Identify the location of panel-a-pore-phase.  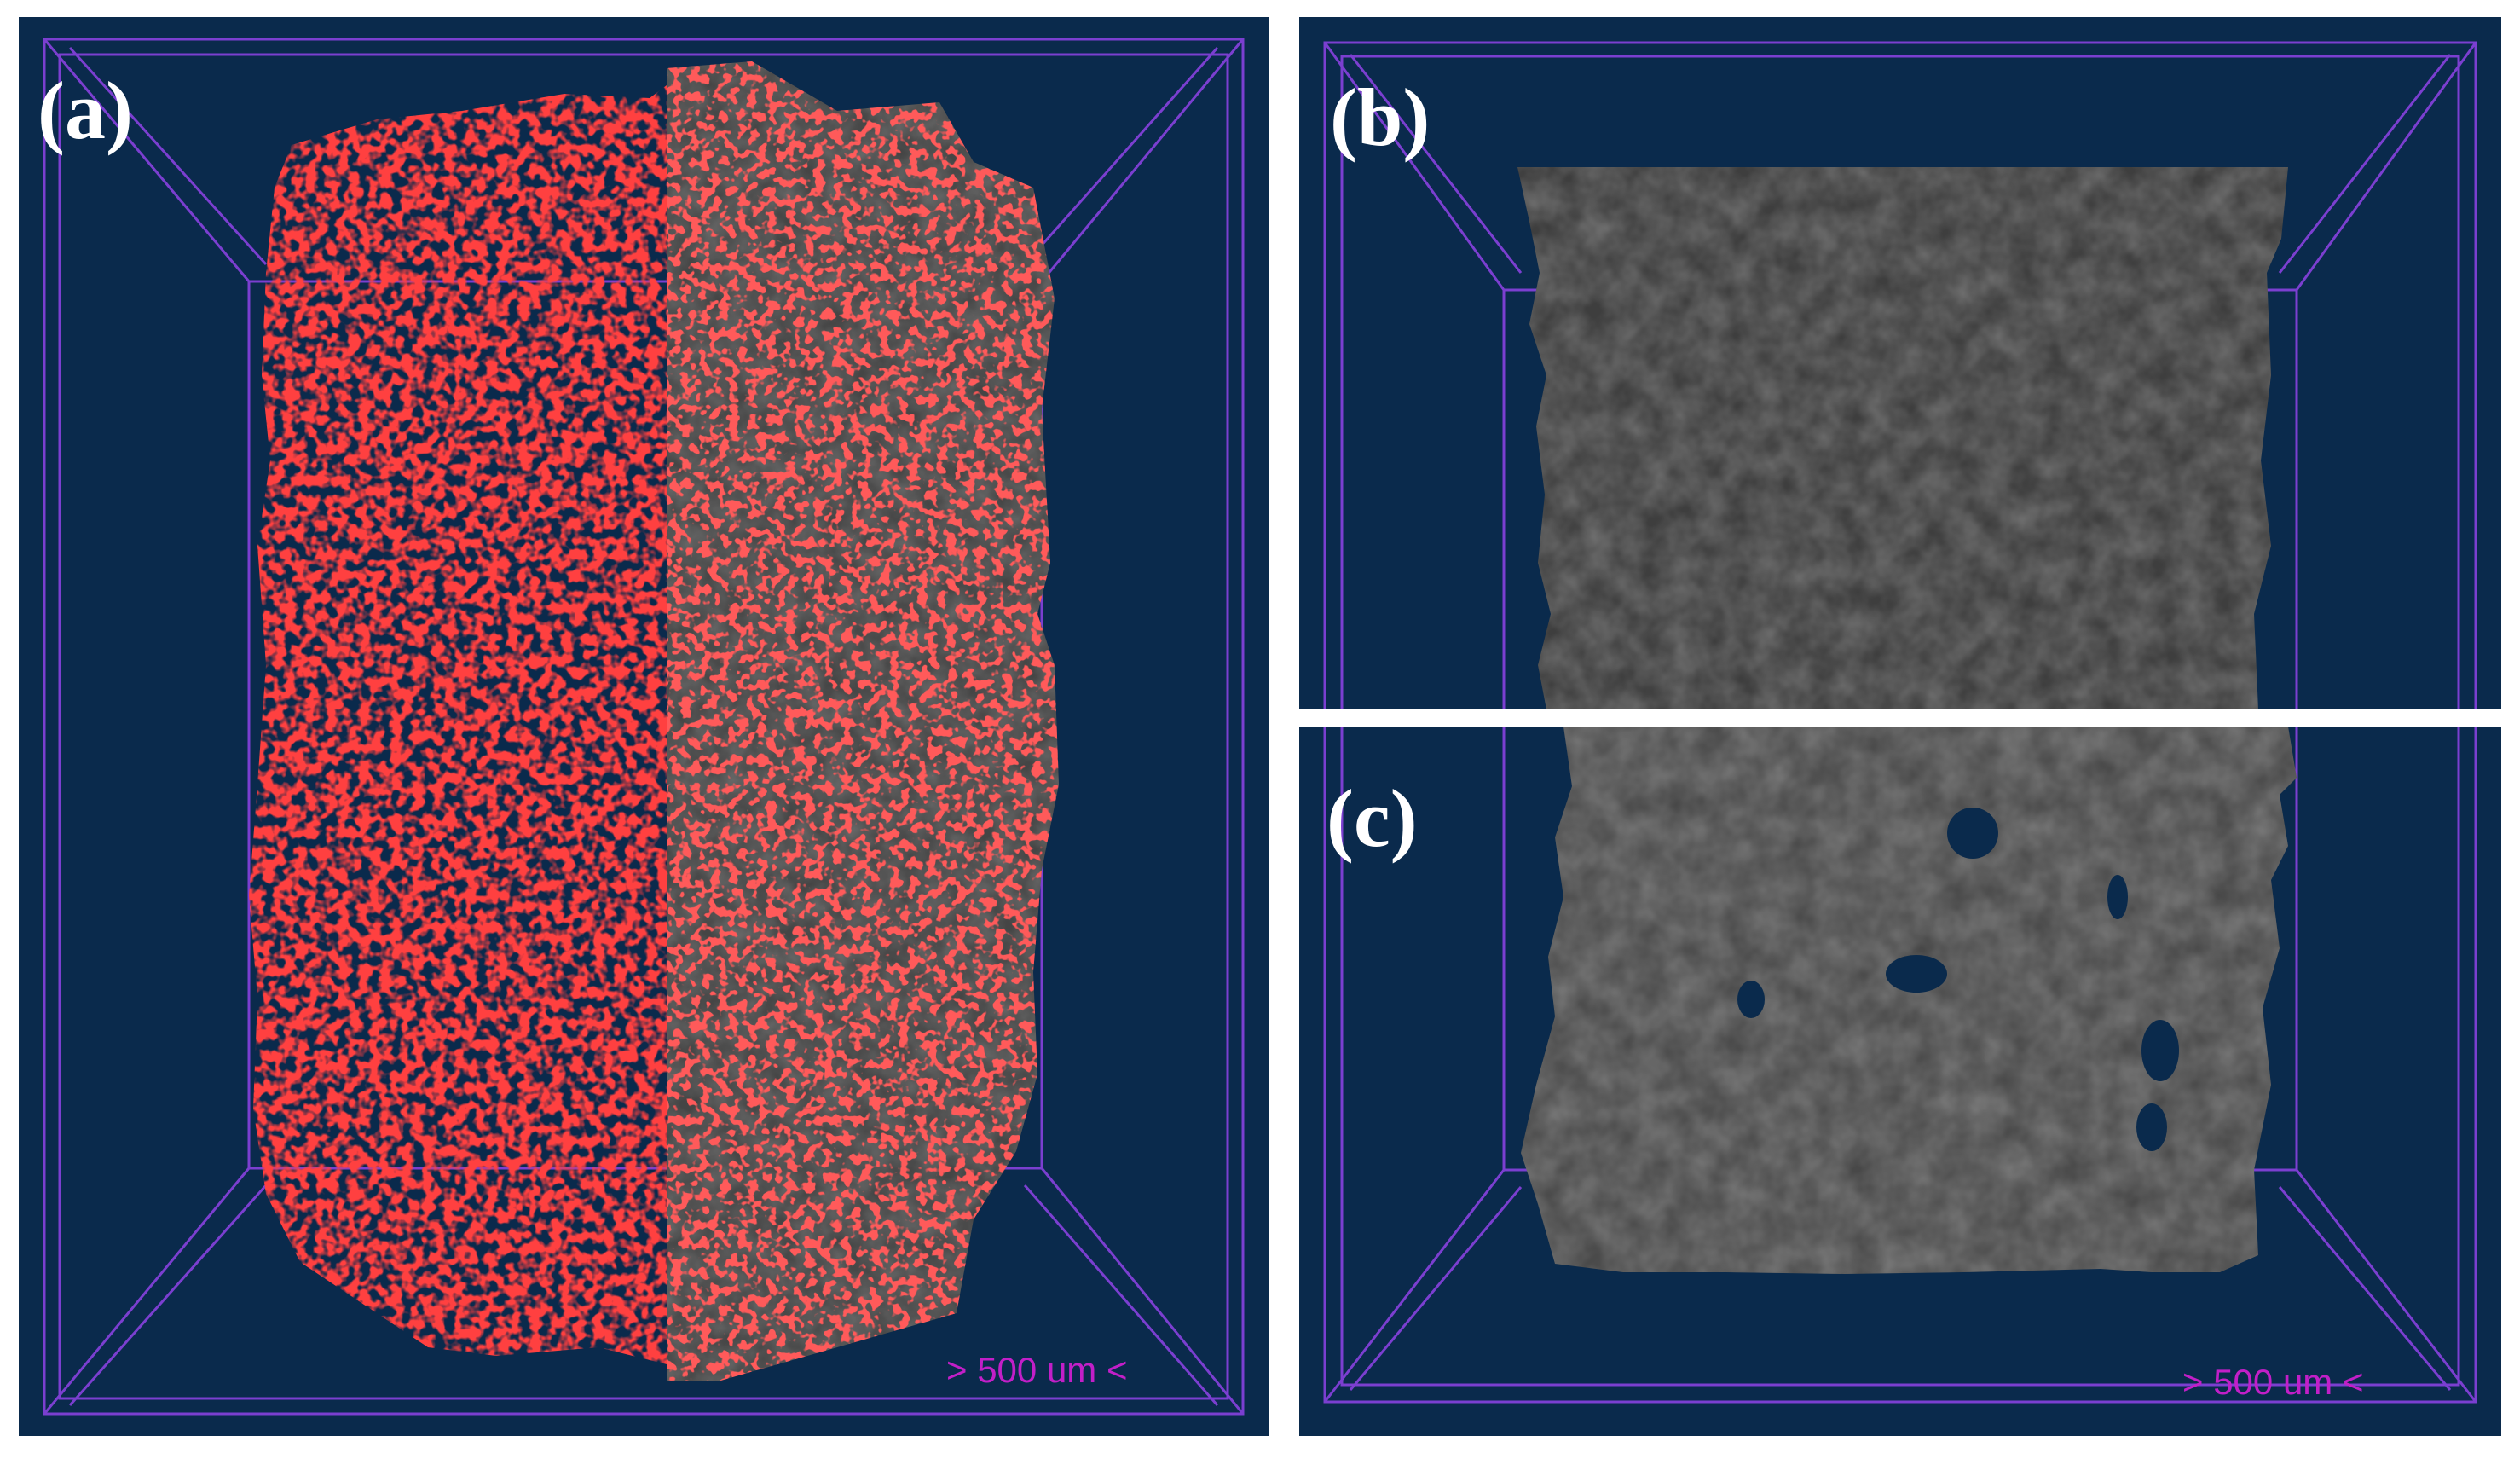
(458, 724).